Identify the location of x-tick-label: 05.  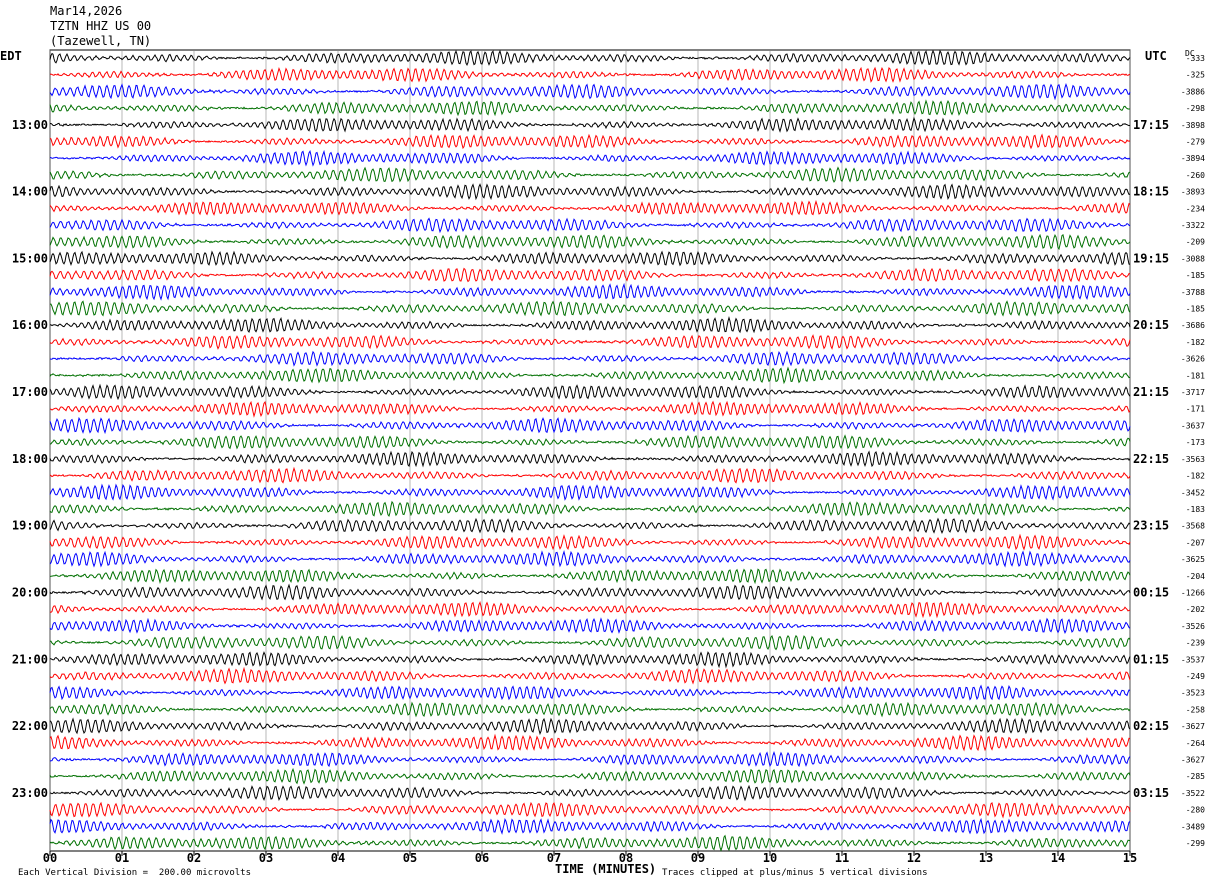
(410, 858).